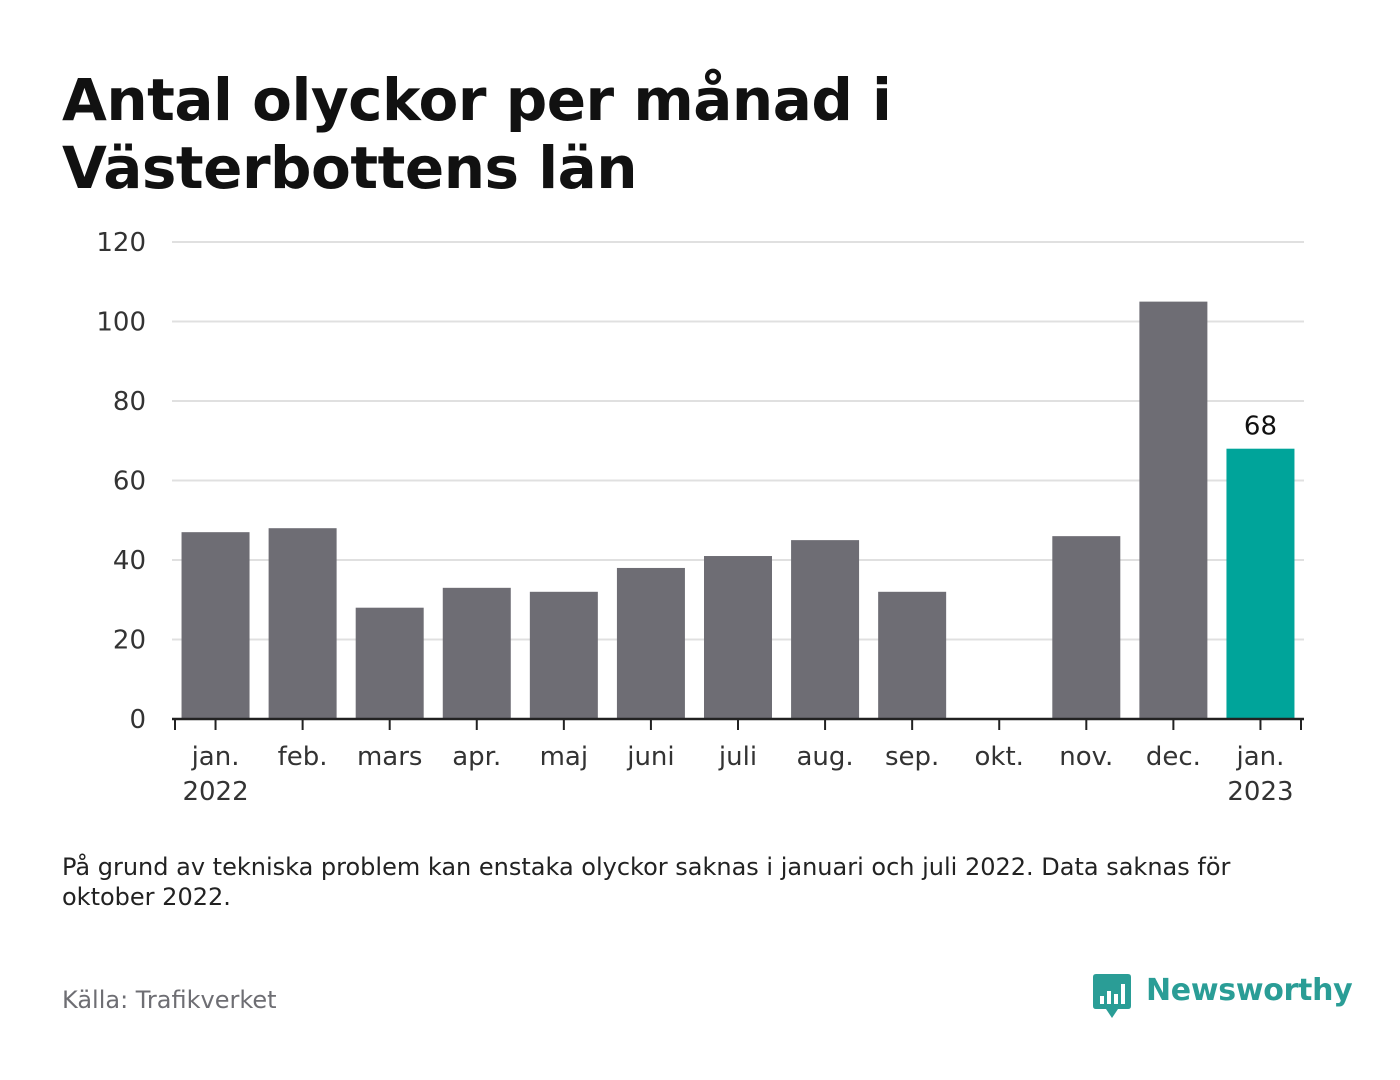  I want to click on y-tick-label: 120, so click(121, 243).